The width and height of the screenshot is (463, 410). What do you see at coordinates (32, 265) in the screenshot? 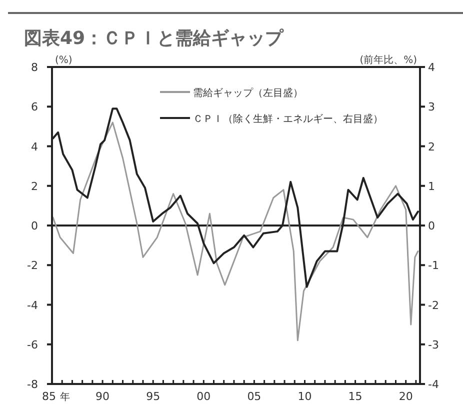
I see `y-tick-label: -2` at bounding box center [32, 265].